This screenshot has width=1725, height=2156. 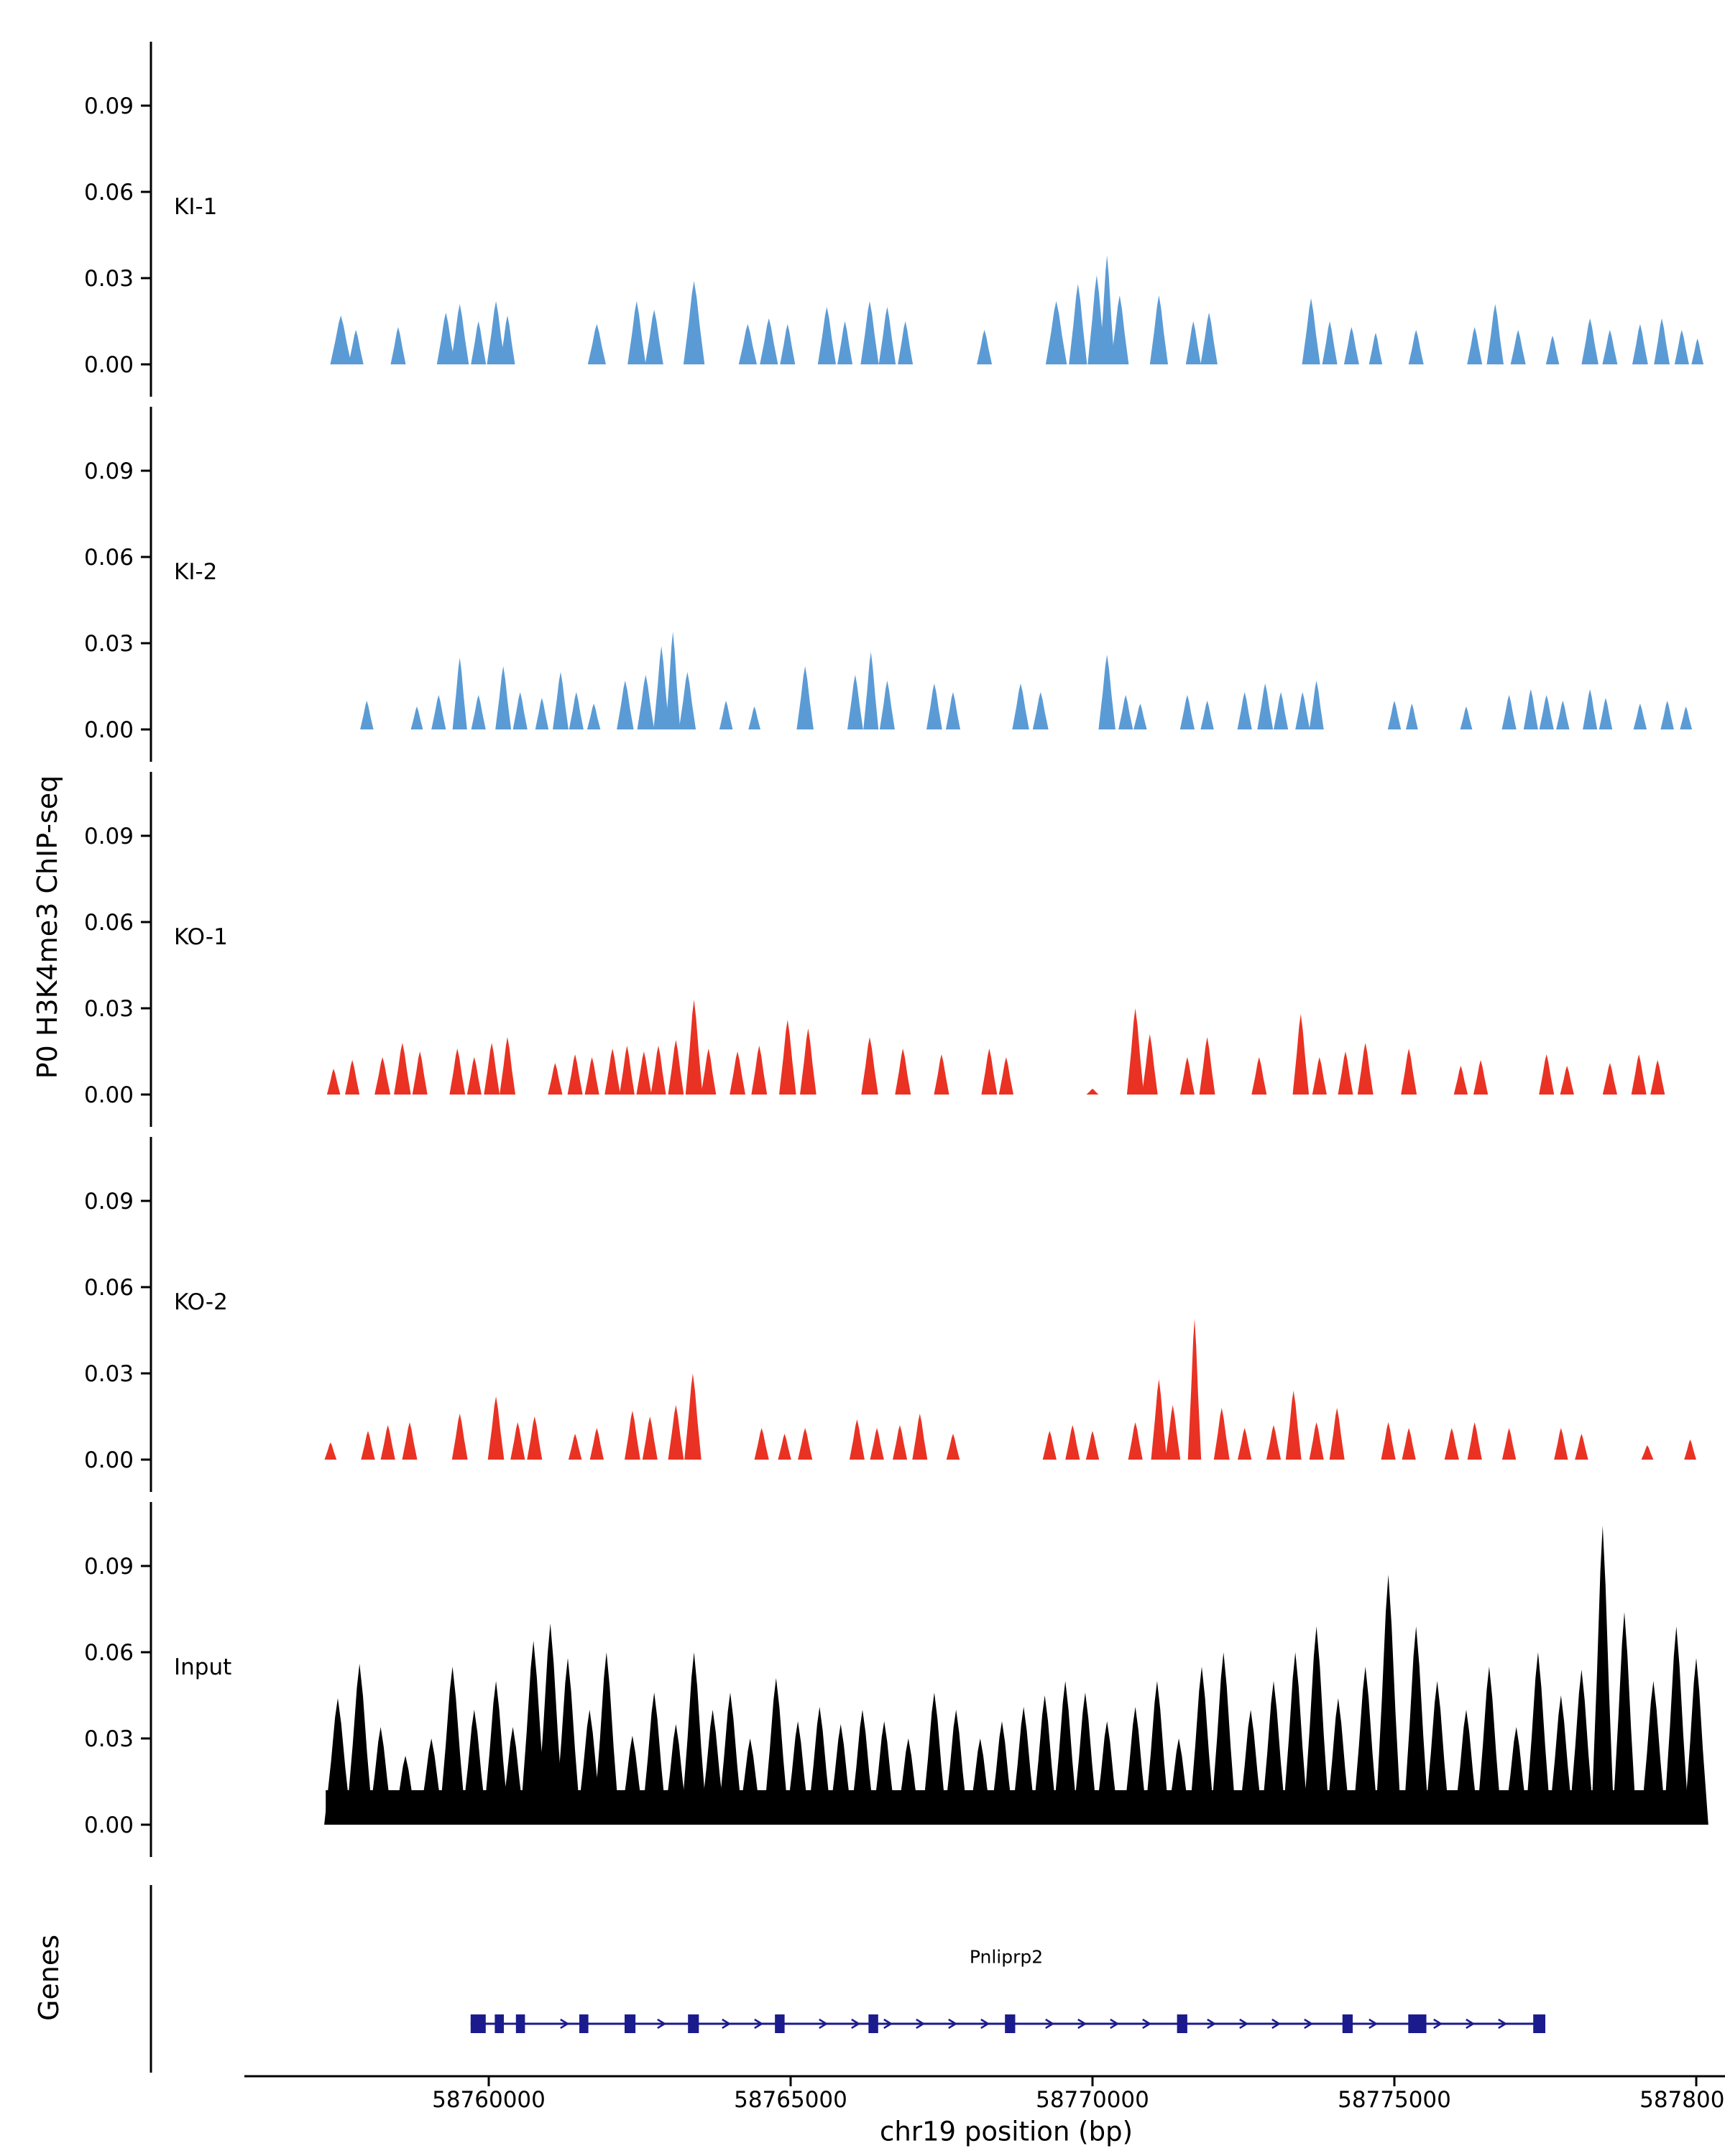 What do you see at coordinates (1394, 2100) in the screenshot?
I see `x-tick-label: 58775000` at bounding box center [1394, 2100].